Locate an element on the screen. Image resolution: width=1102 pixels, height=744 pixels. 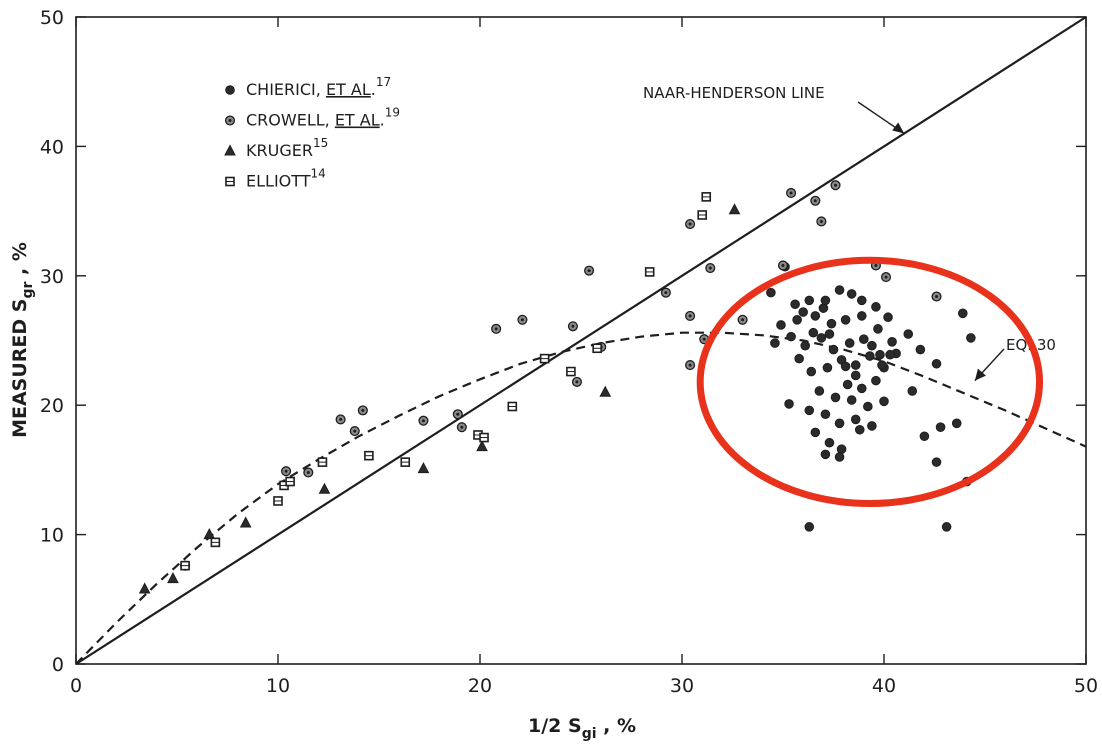
y-tick-label: 20 is located at coordinates (52, 406).